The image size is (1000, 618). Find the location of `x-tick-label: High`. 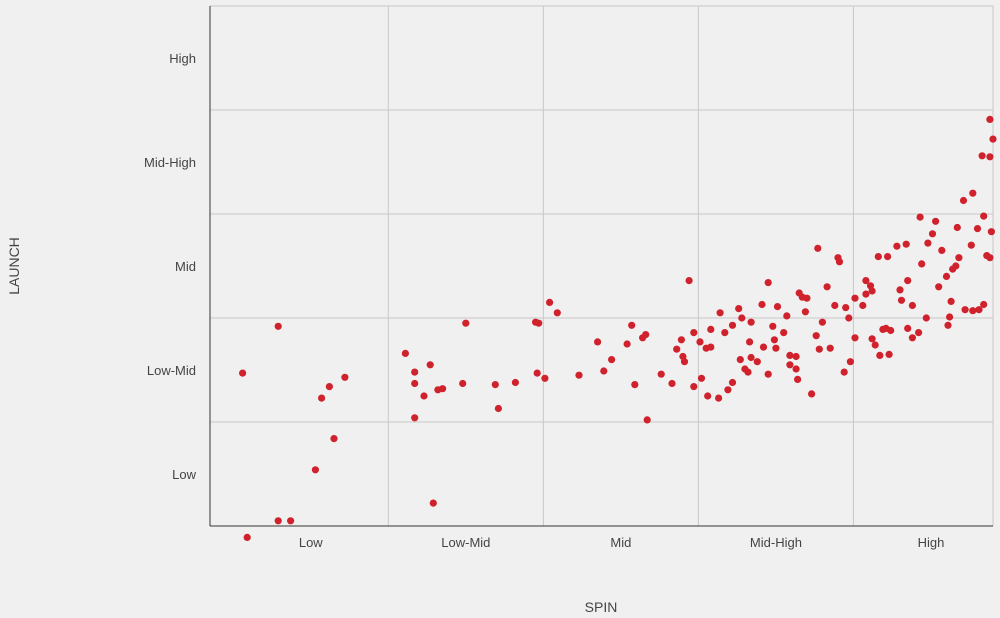

x-tick-label: High is located at coordinates (931, 542).